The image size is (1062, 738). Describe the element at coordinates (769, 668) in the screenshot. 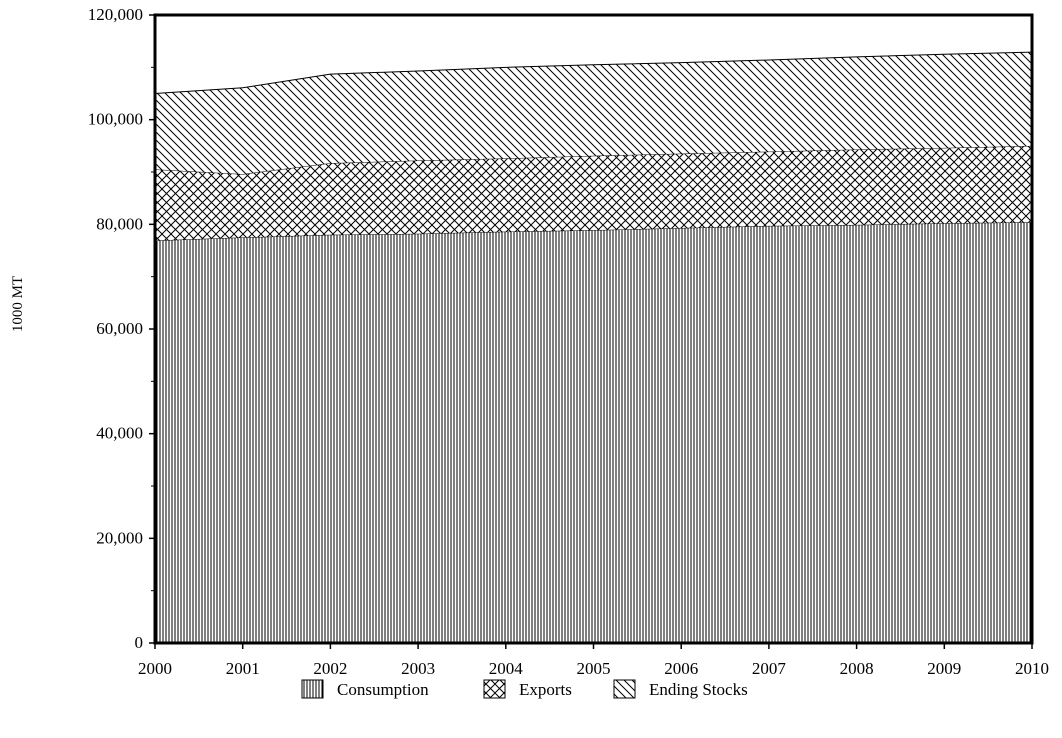

I see `x-tick-label: 2007` at that location.